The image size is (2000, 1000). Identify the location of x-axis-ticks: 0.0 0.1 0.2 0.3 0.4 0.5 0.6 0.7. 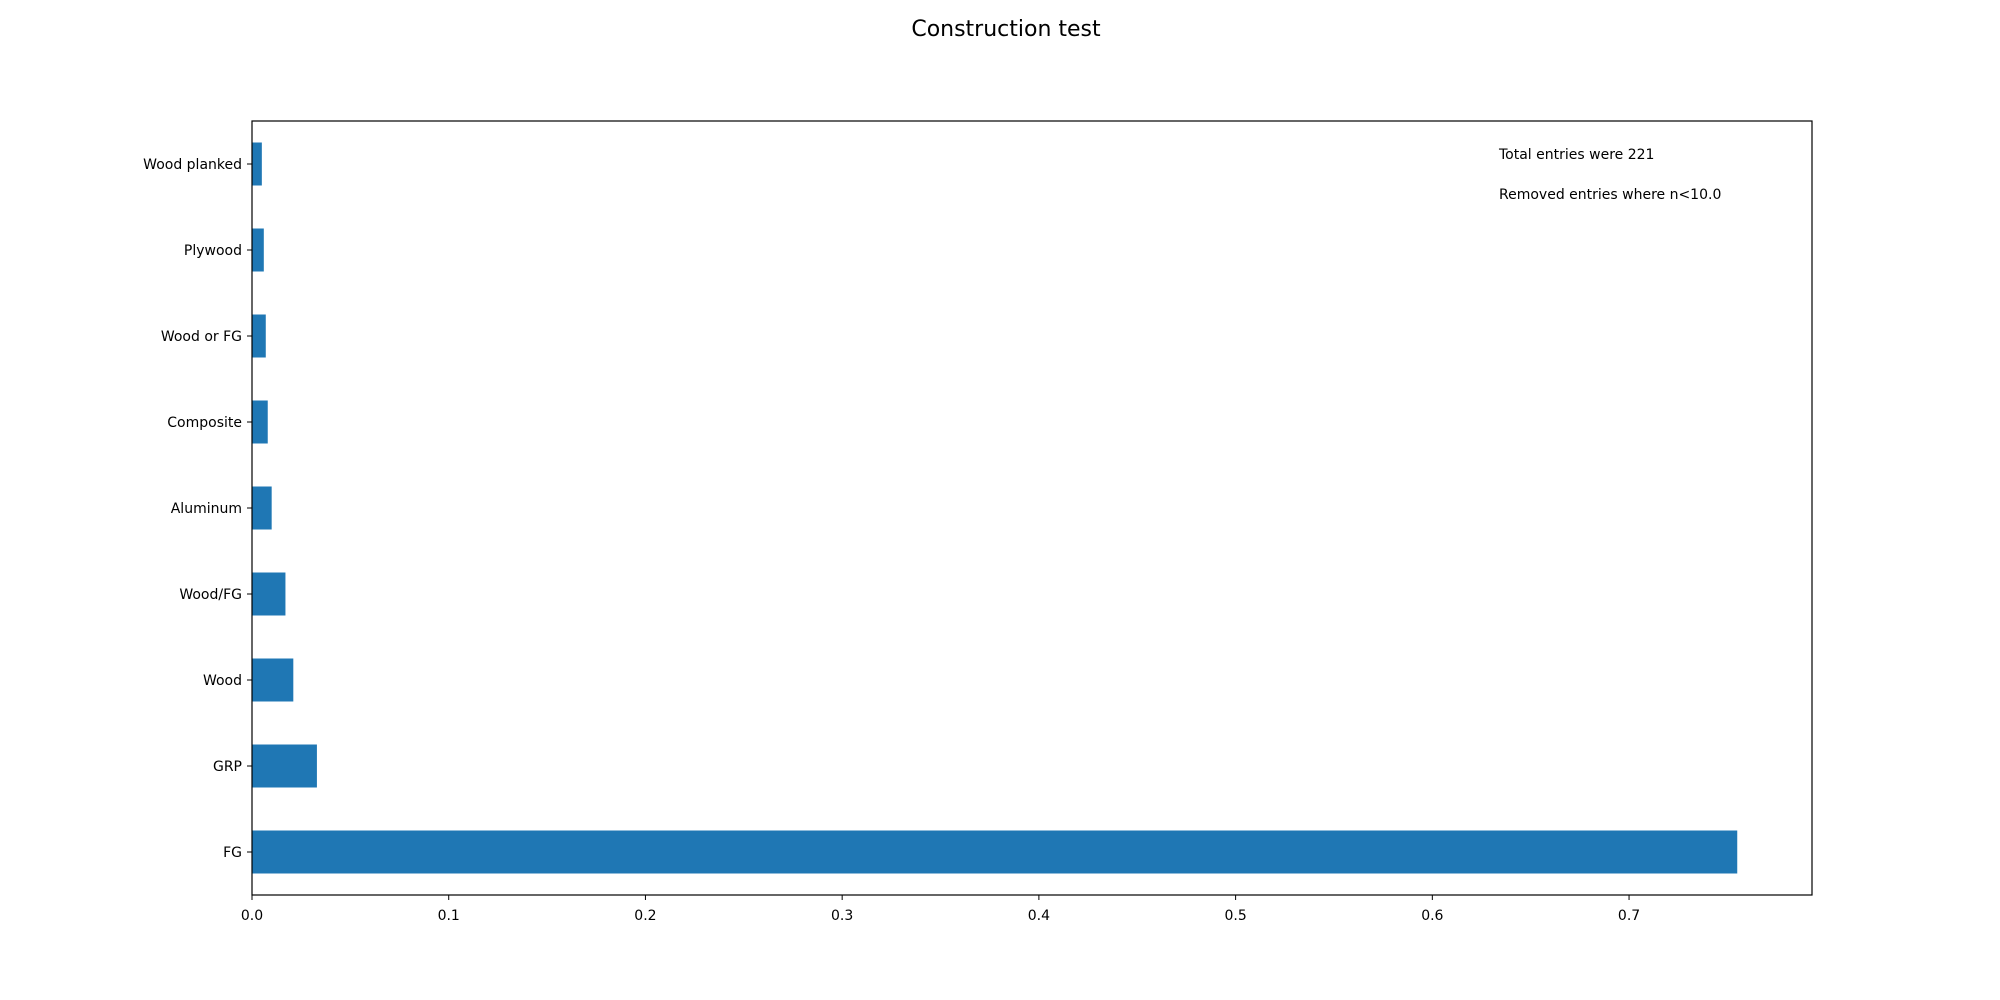
(940, 909).